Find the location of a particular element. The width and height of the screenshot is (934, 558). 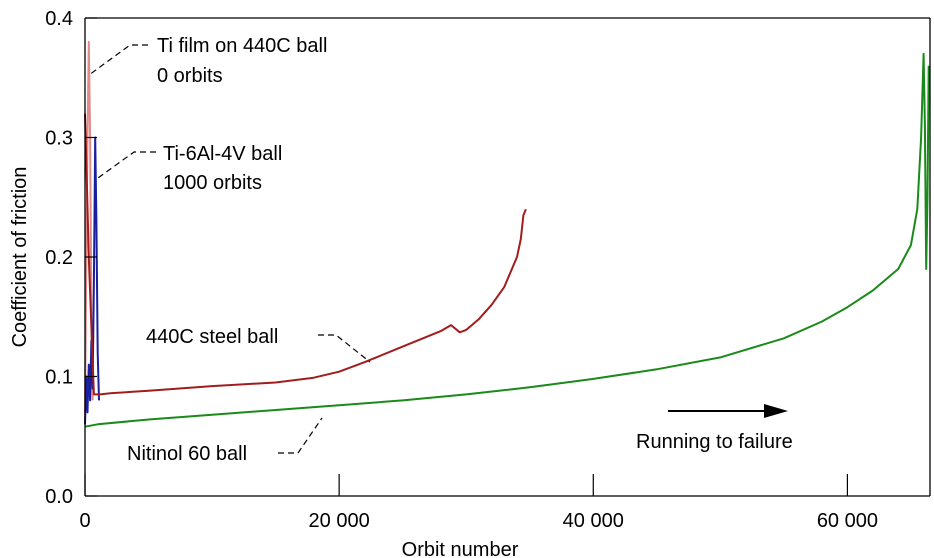

x-tick-label-3: 60 000 is located at coordinates (847, 521).